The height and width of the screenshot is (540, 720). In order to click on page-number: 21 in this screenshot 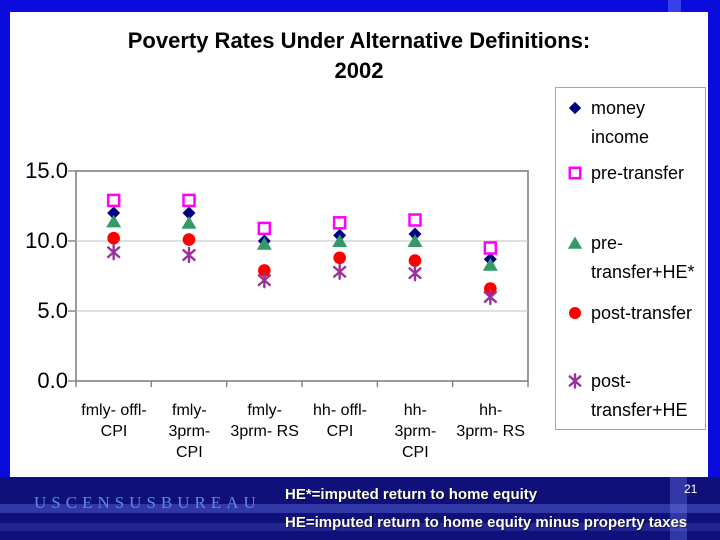, I will do `click(691, 489)`.